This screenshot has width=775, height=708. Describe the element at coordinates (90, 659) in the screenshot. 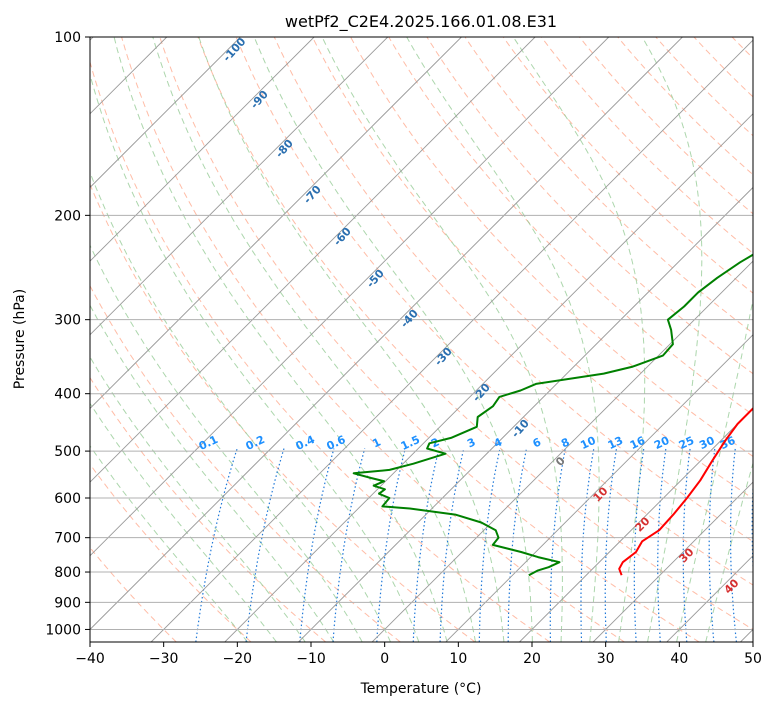

I see `x-tick-label: −40` at that location.